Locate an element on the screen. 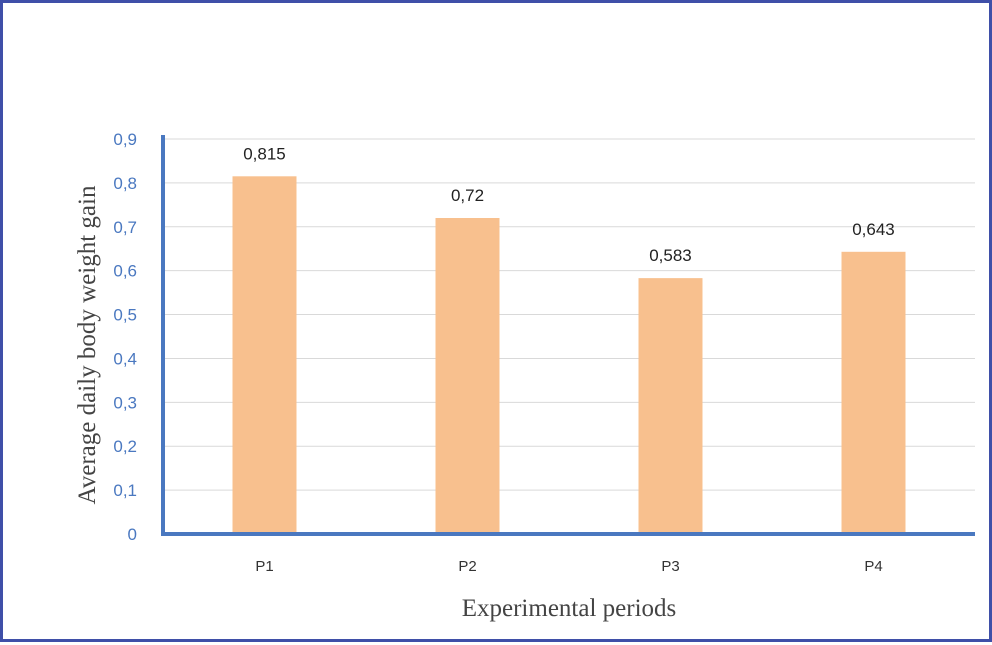 Image resolution: width=992 pixels, height=645 pixels. y-tick-label: 0,9 is located at coordinates (125, 139).